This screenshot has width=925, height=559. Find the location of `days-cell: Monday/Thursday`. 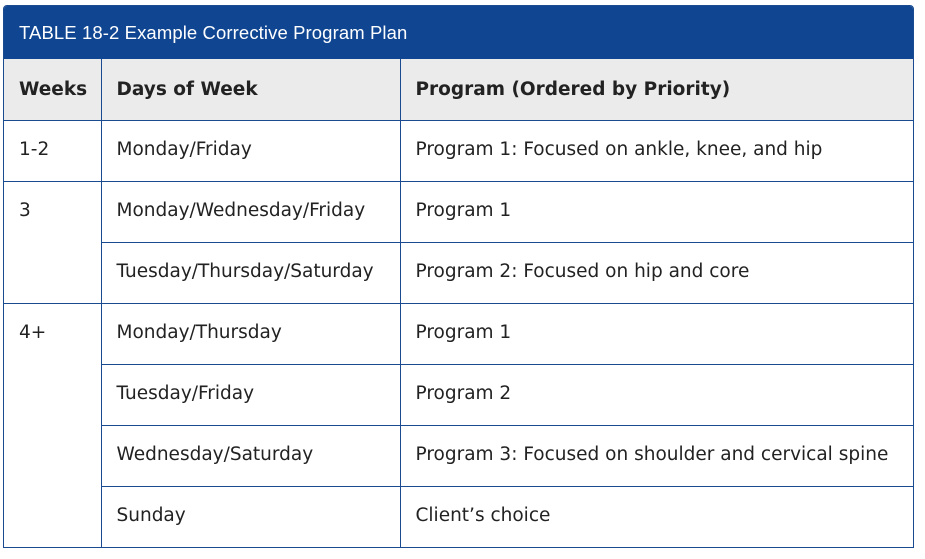

days-cell: Monday/Thursday is located at coordinates (251, 334).